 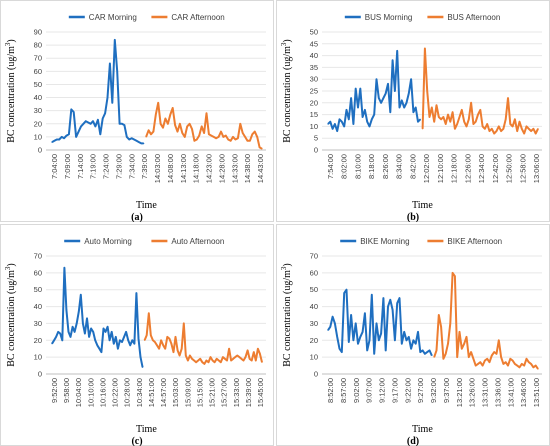 I want to click on legend-label: BUS Afternoon, so click(x=473, y=17).